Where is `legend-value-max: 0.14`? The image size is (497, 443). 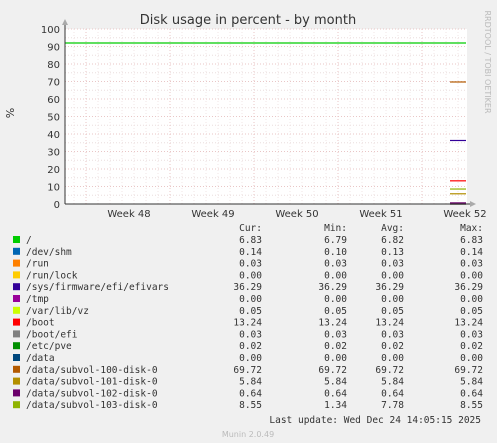
legend-value-max: 0.14 is located at coordinates (471, 252).